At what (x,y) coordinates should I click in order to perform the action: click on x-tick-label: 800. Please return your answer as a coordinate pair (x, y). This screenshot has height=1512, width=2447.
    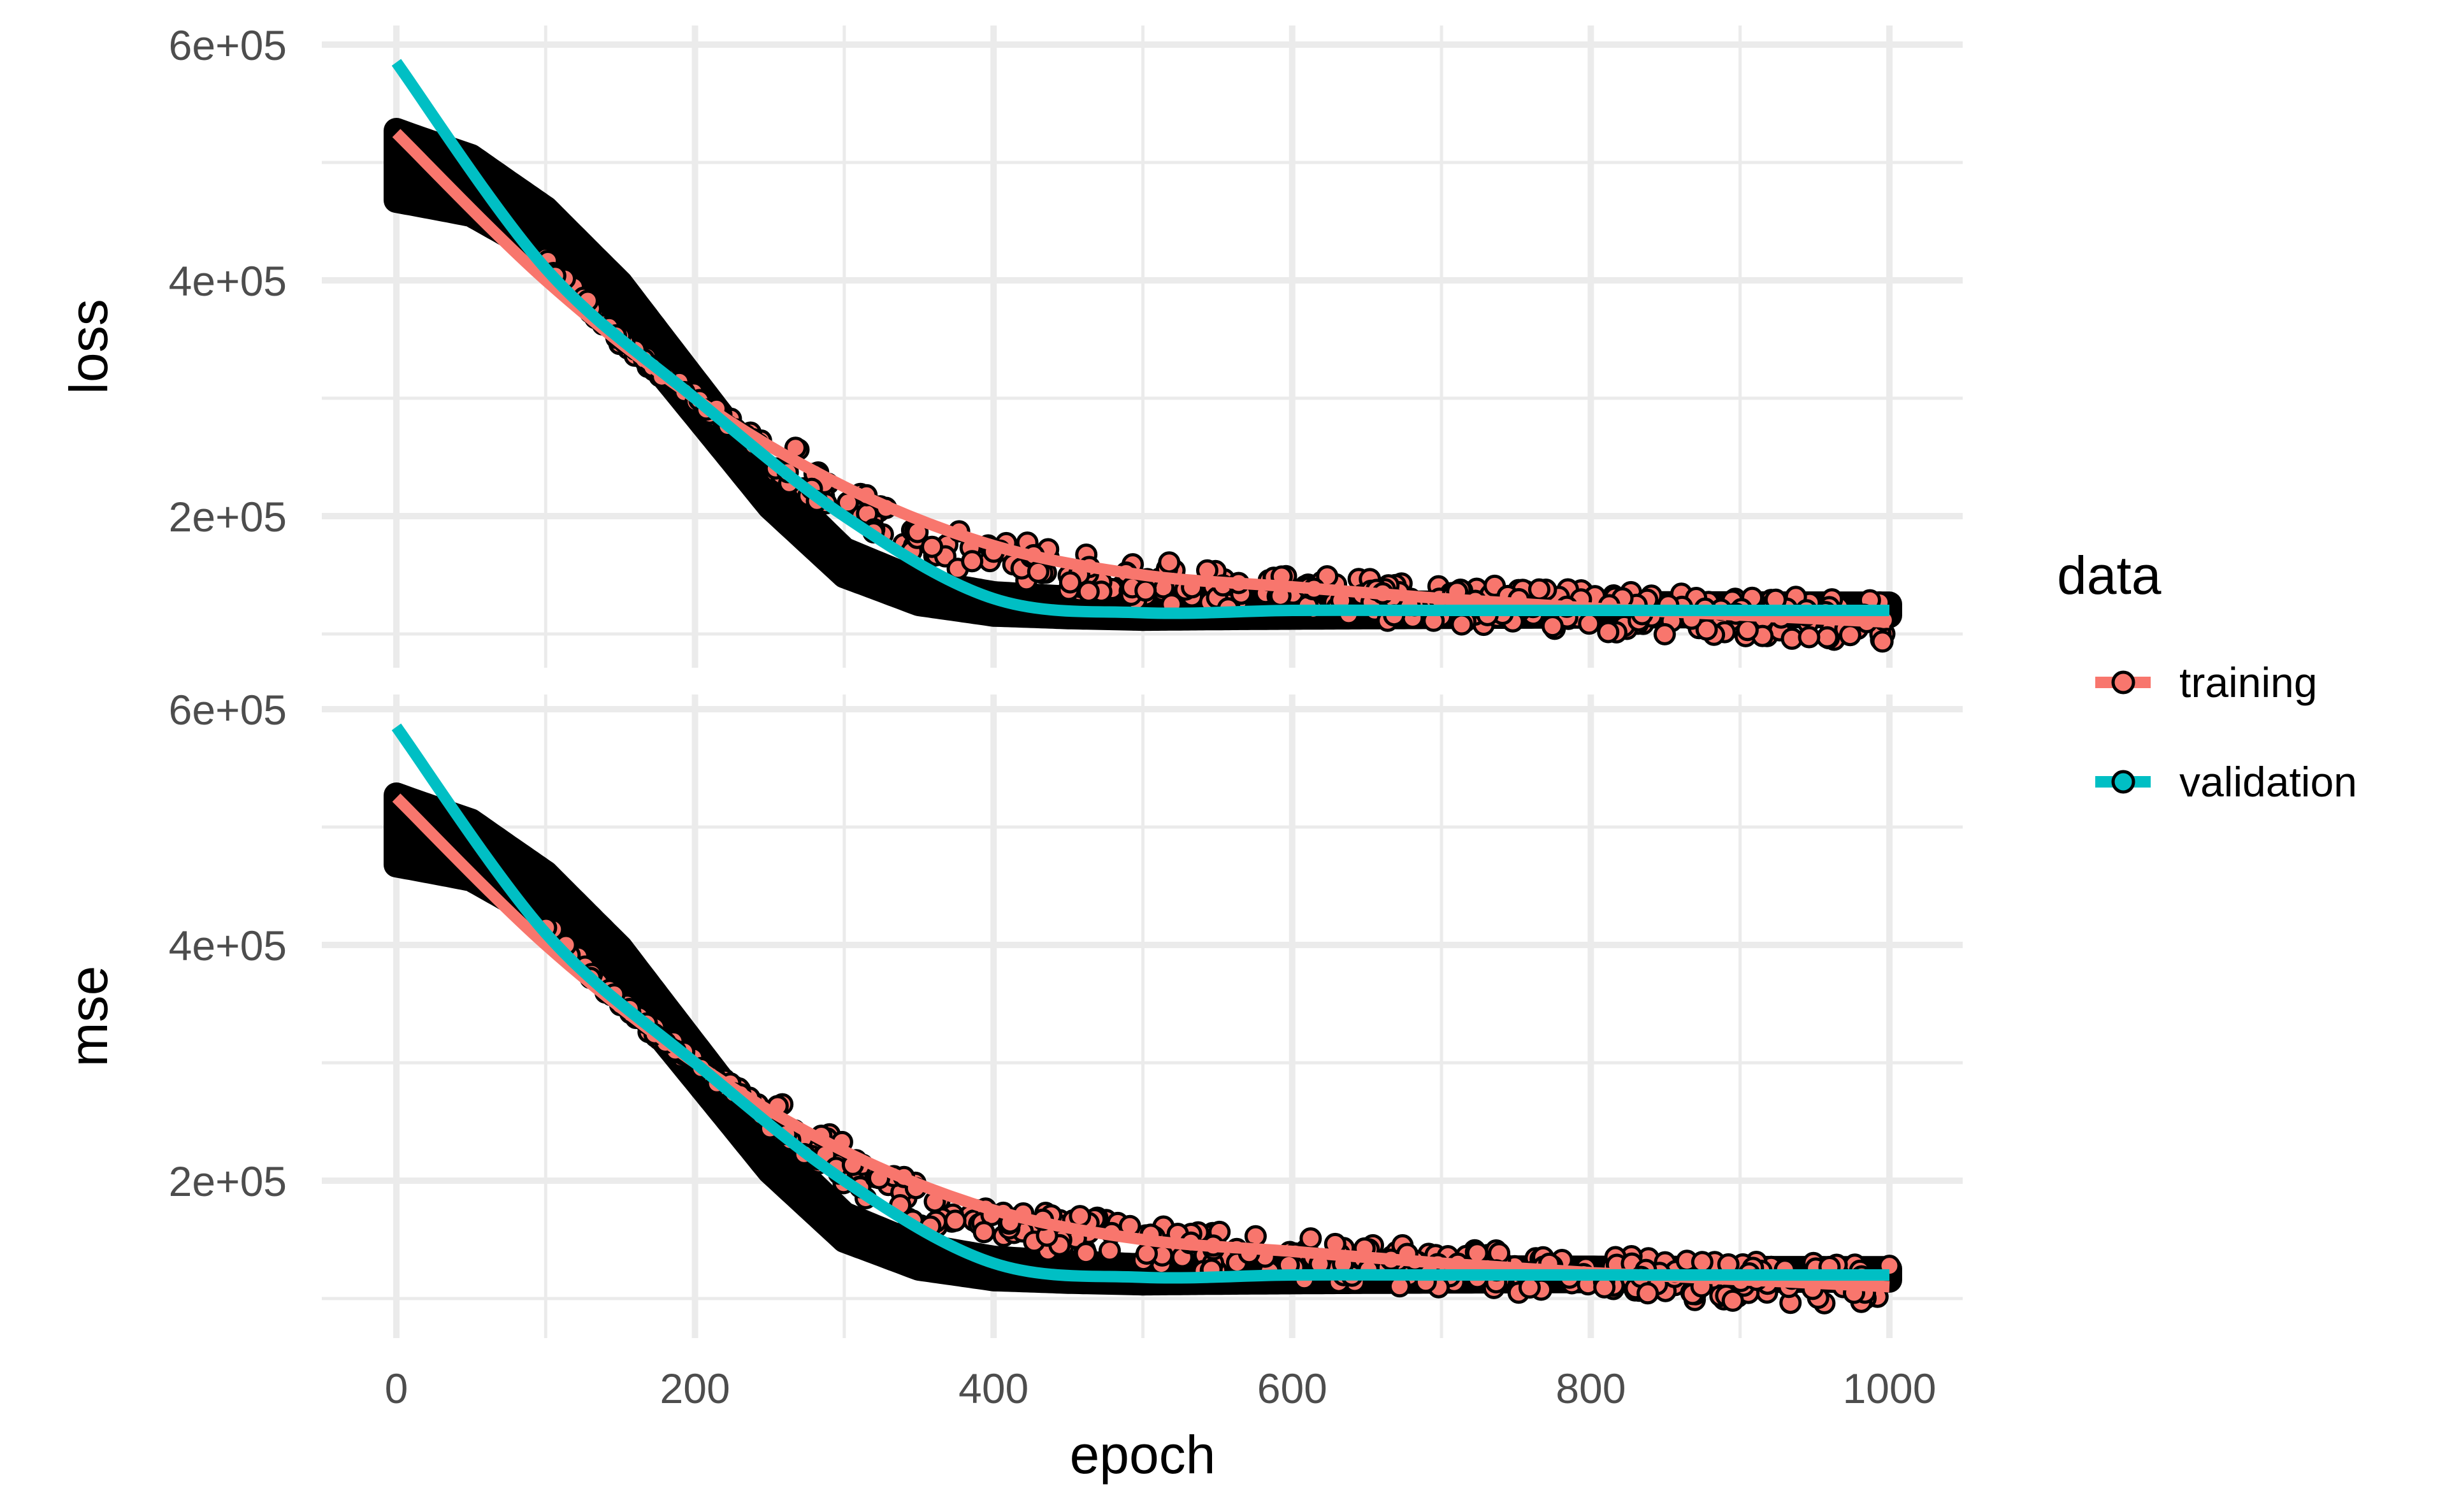
    Looking at the image, I should click on (1591, 1388).